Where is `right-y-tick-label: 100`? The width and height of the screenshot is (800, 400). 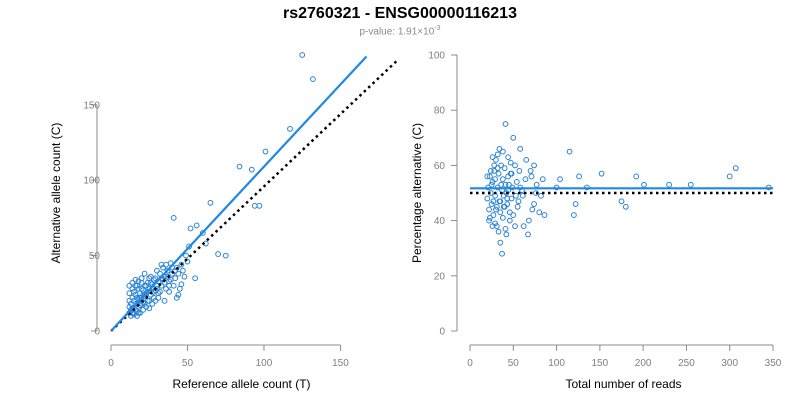 right-y-tick-label: 100 is located at coordinates (436, 56).